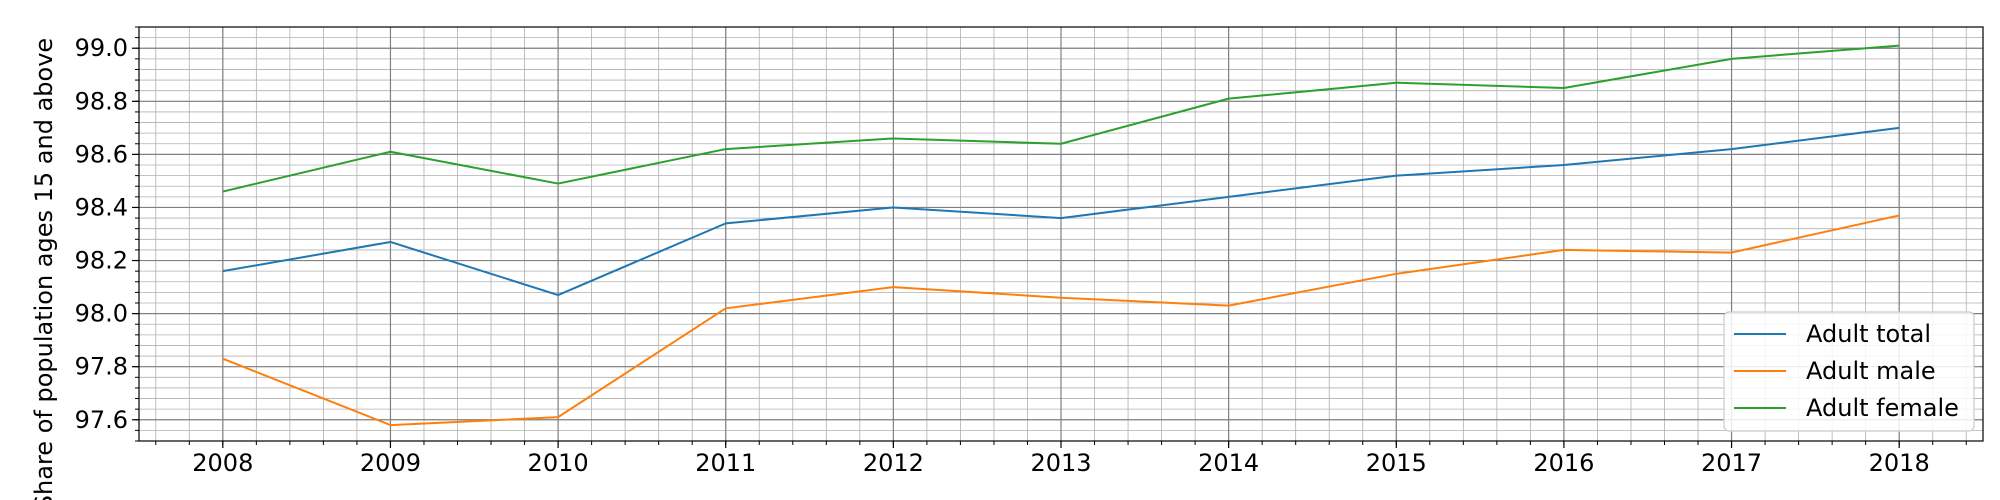 This screenshot has width=2000, height=500. Describe the element at coordinates (44, 269) in the screenshot. I see `y-axis-label: Share of population ages 15 and above` at that location.